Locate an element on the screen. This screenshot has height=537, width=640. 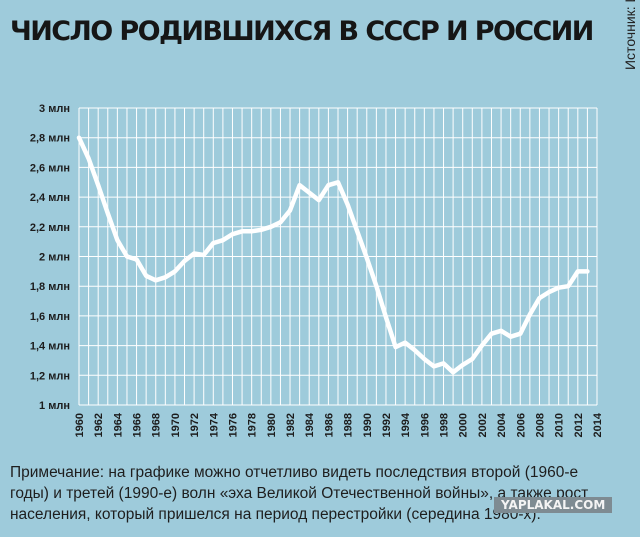
y-tick-label: 2,8 млн is located at coordinates (50, 139).